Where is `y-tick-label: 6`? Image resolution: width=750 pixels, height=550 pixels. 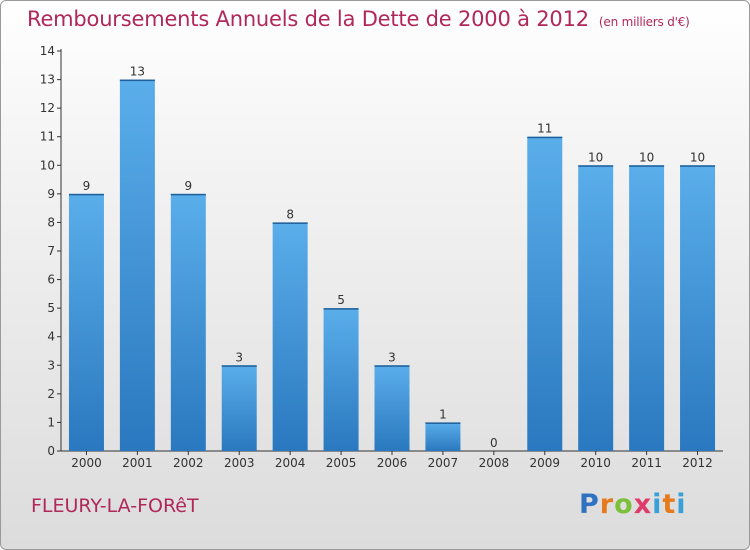 y-tick-label: 6 is located at coordinates (51, 280).